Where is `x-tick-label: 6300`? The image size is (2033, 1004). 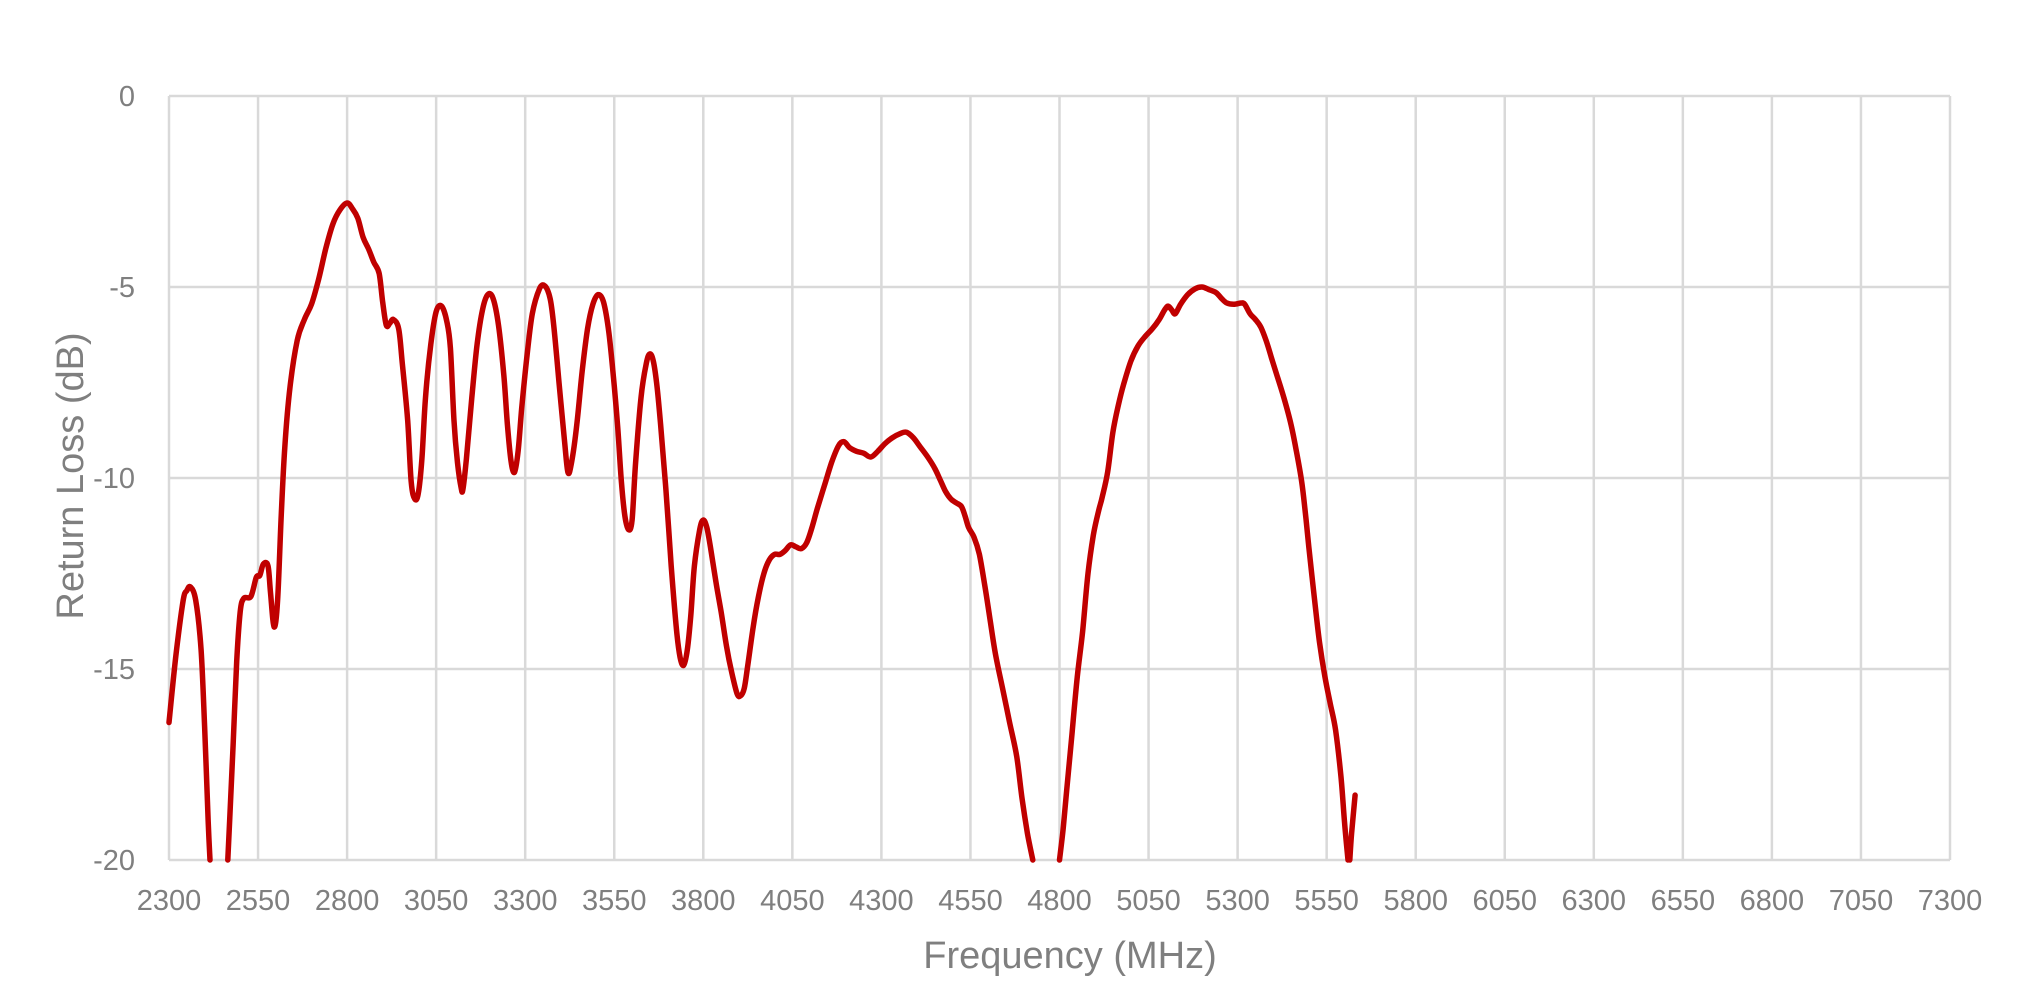
x-tick-label: 6300 is located at coordinates (1594, 901).